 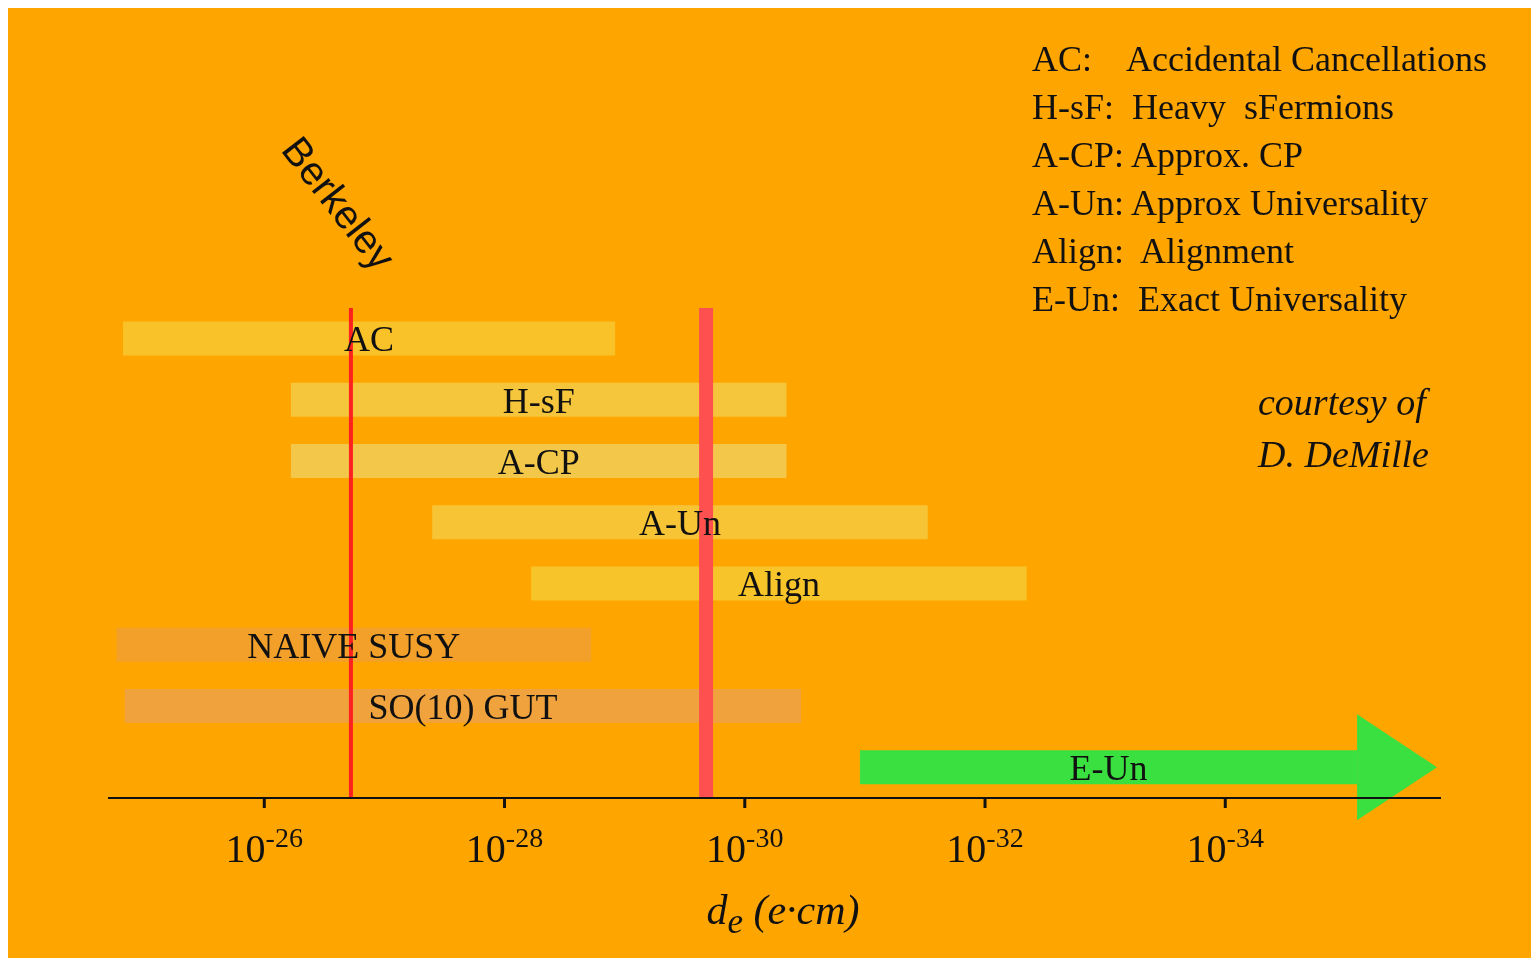 I want to click on y-tick-label: A-Un, so click(x=679, y=523).